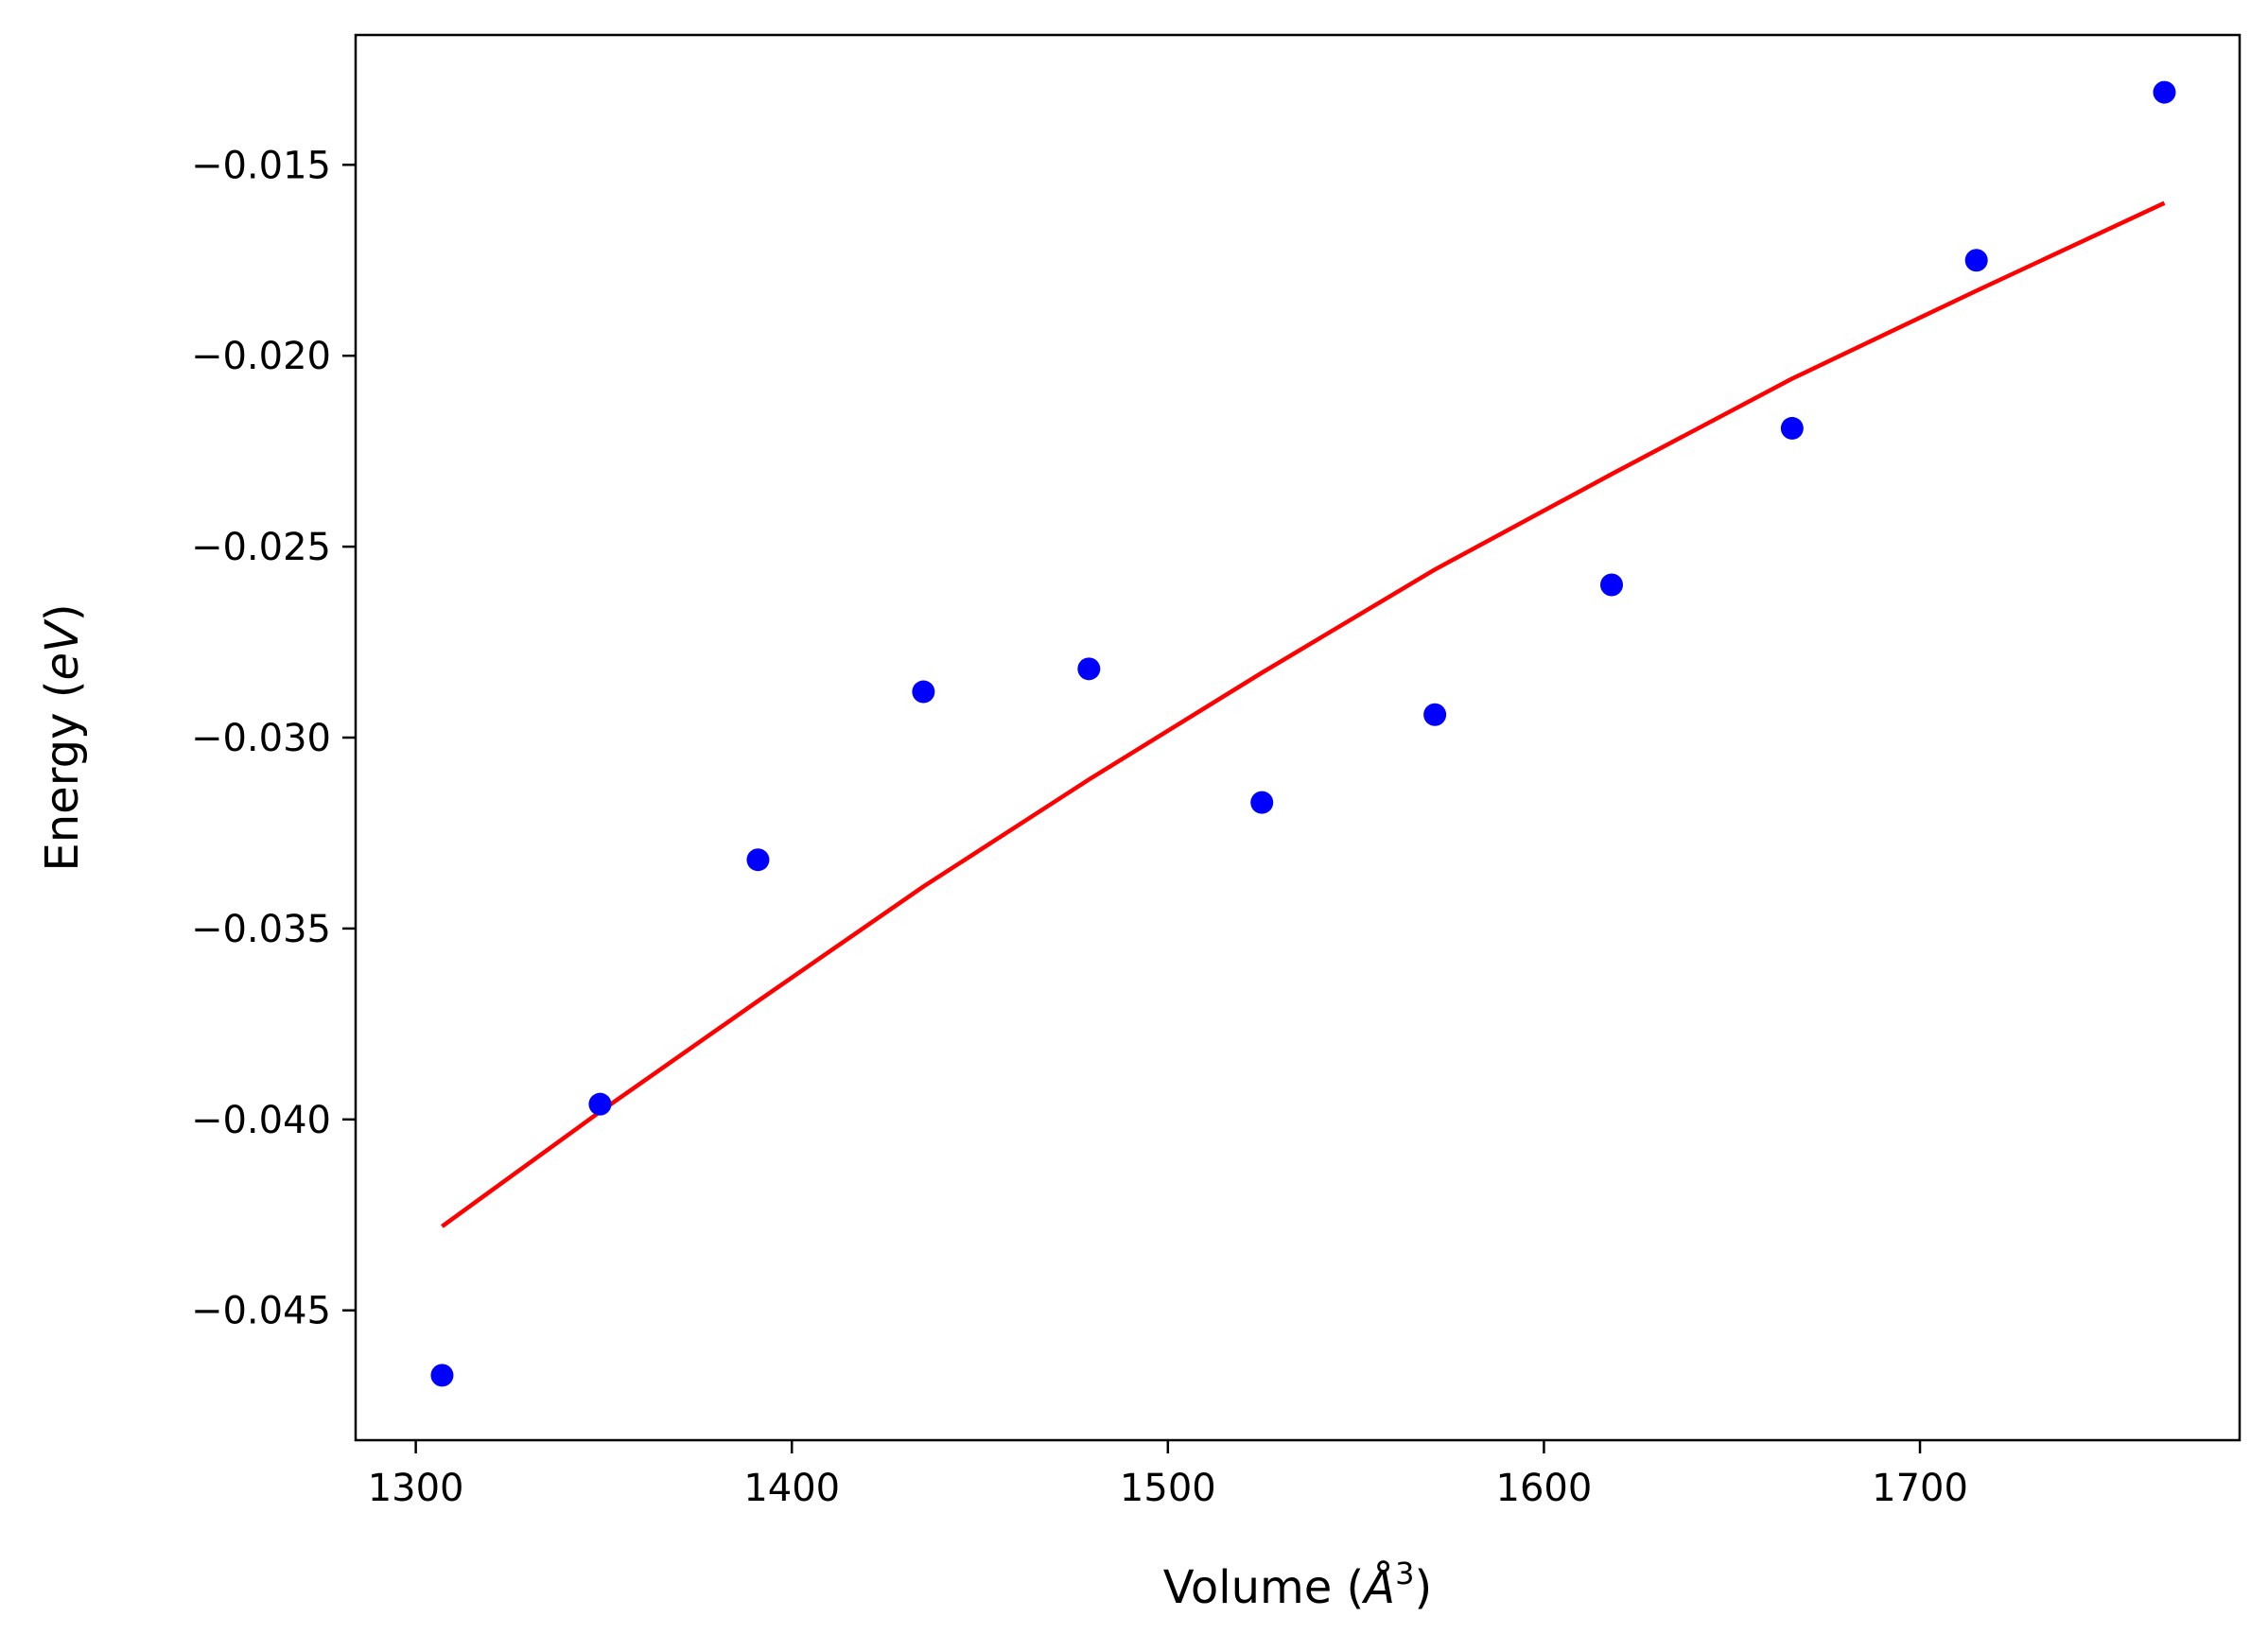  Describe the element at coordinates (261, 1311) in the screenshot. I see `y-tick-label: −0.045` at that location.